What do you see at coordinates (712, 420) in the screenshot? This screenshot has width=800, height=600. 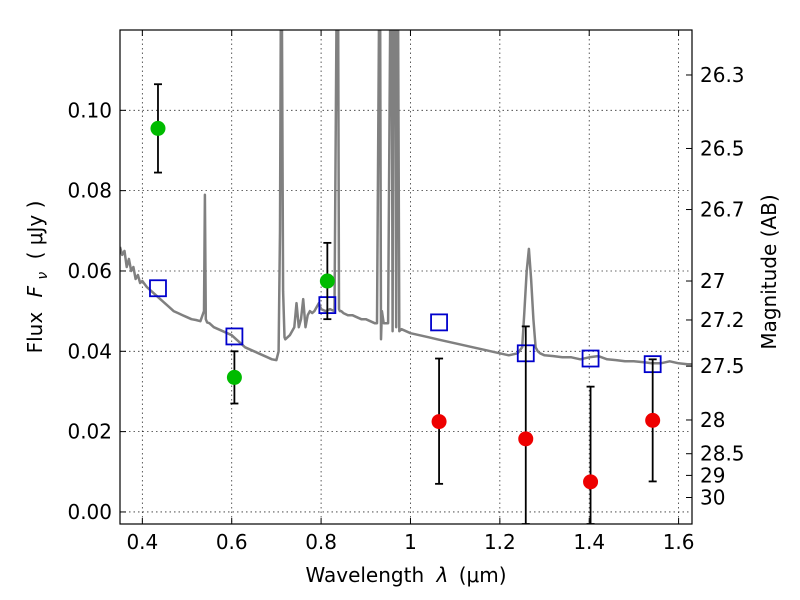 I see `y2-tick-label: 28` at bounding box center [712, 420].